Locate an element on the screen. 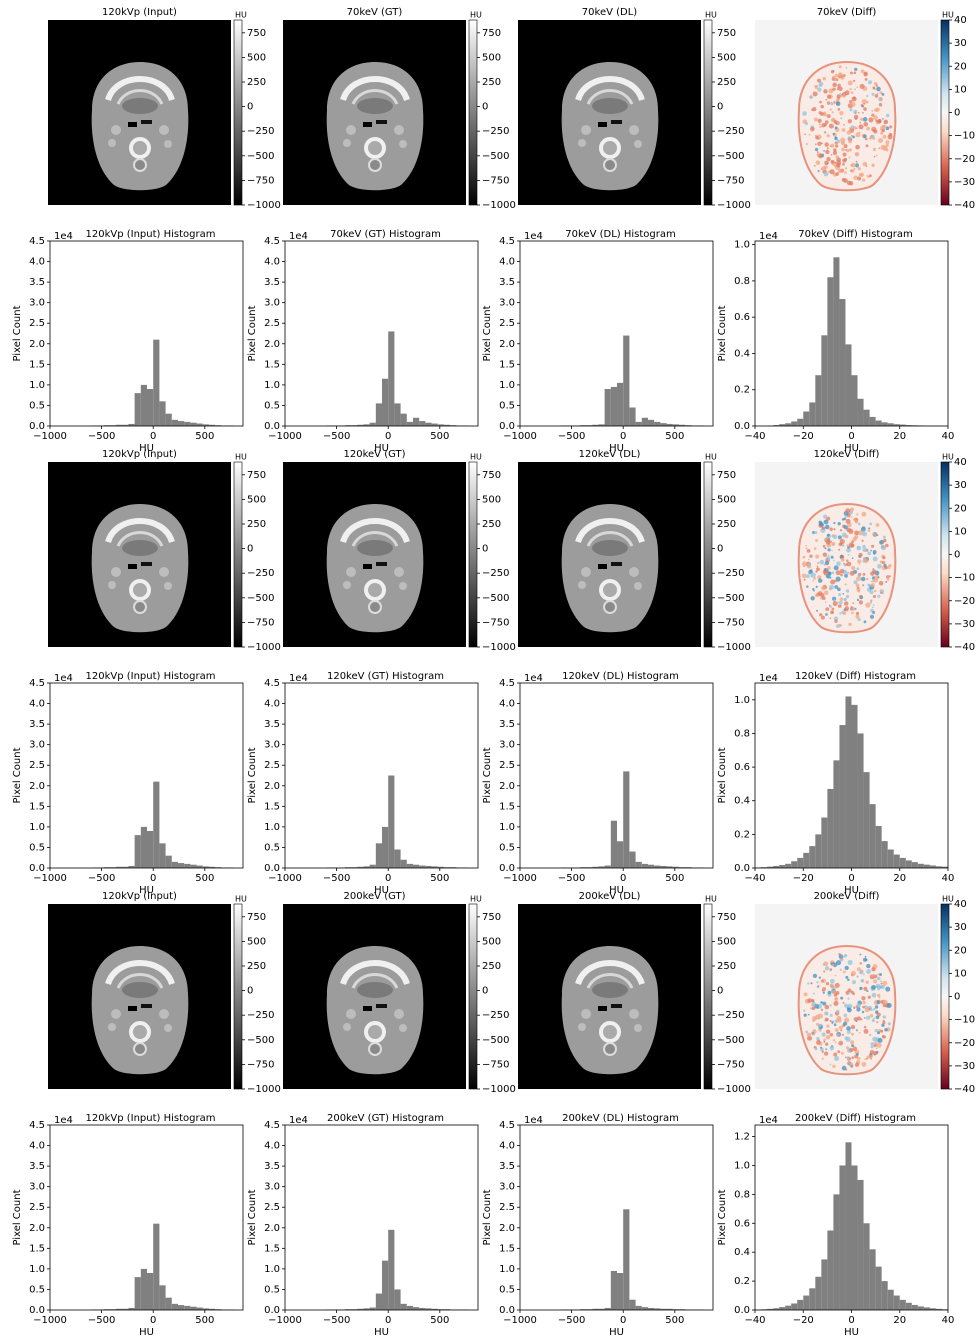 The image size is (976, 1338). y-axis-label: Pixel Count is located at coordinates (722, 333).